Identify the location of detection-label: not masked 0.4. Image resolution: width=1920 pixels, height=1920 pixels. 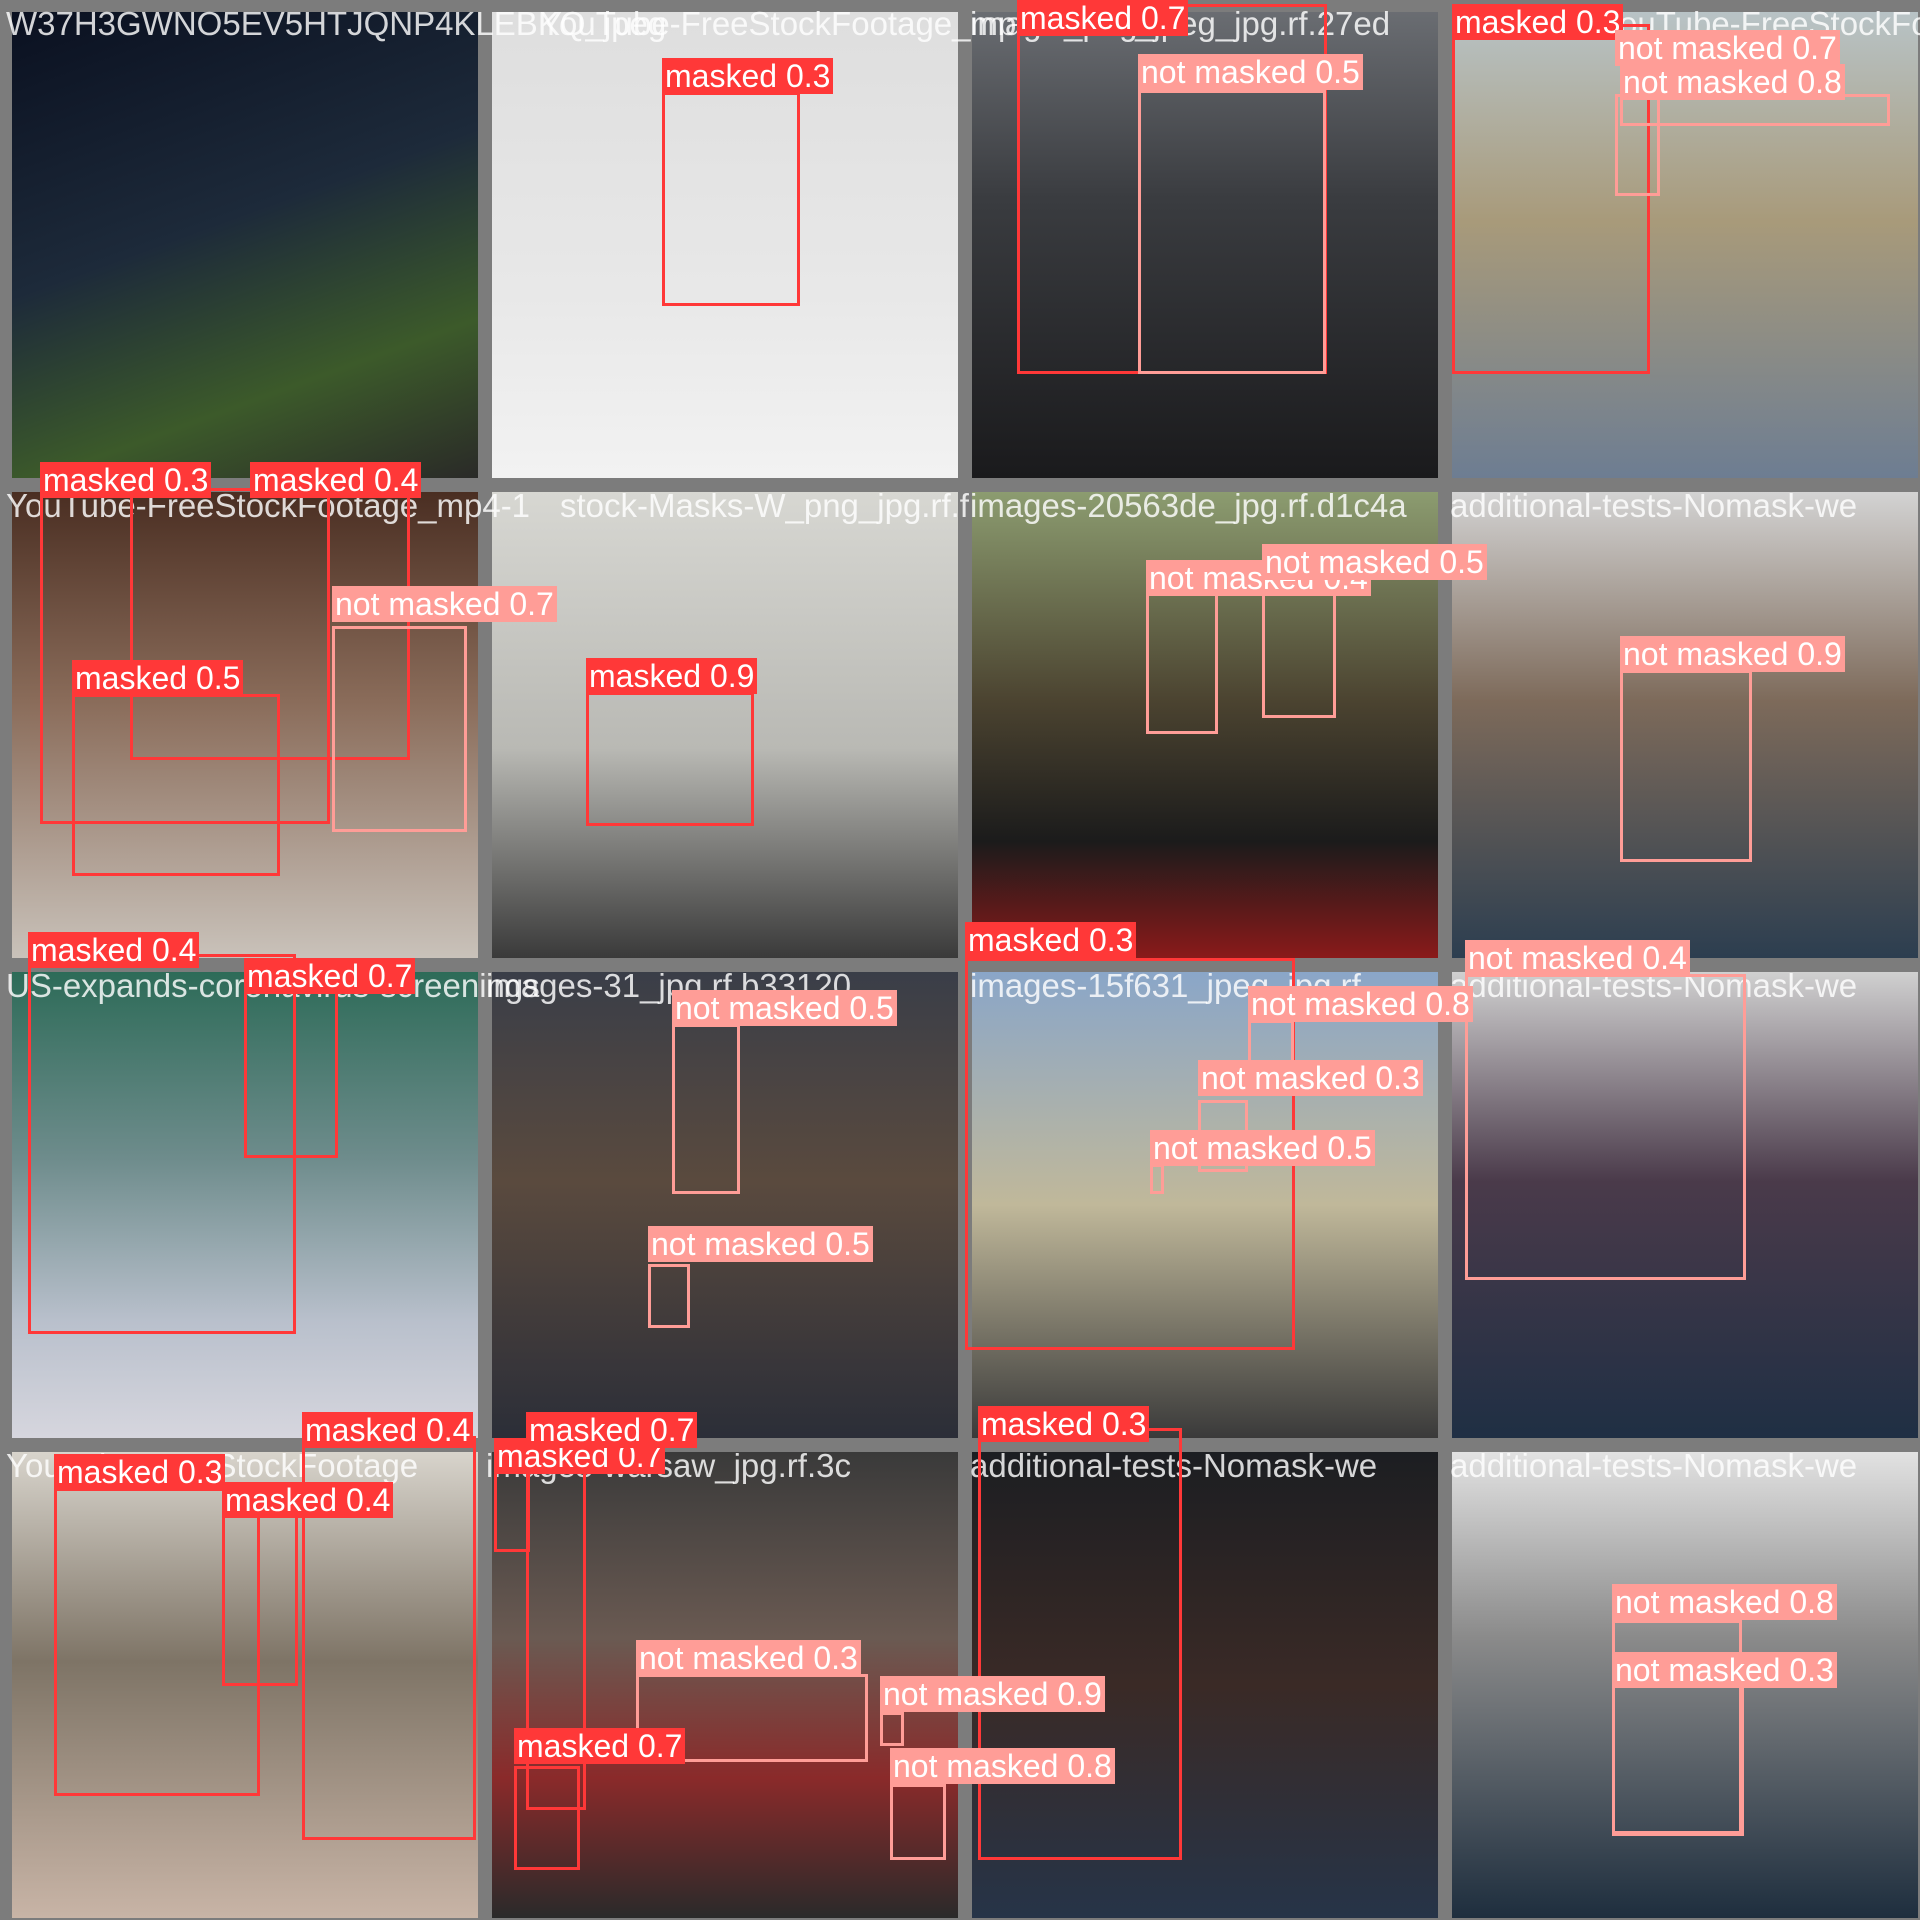
(1577, 958).